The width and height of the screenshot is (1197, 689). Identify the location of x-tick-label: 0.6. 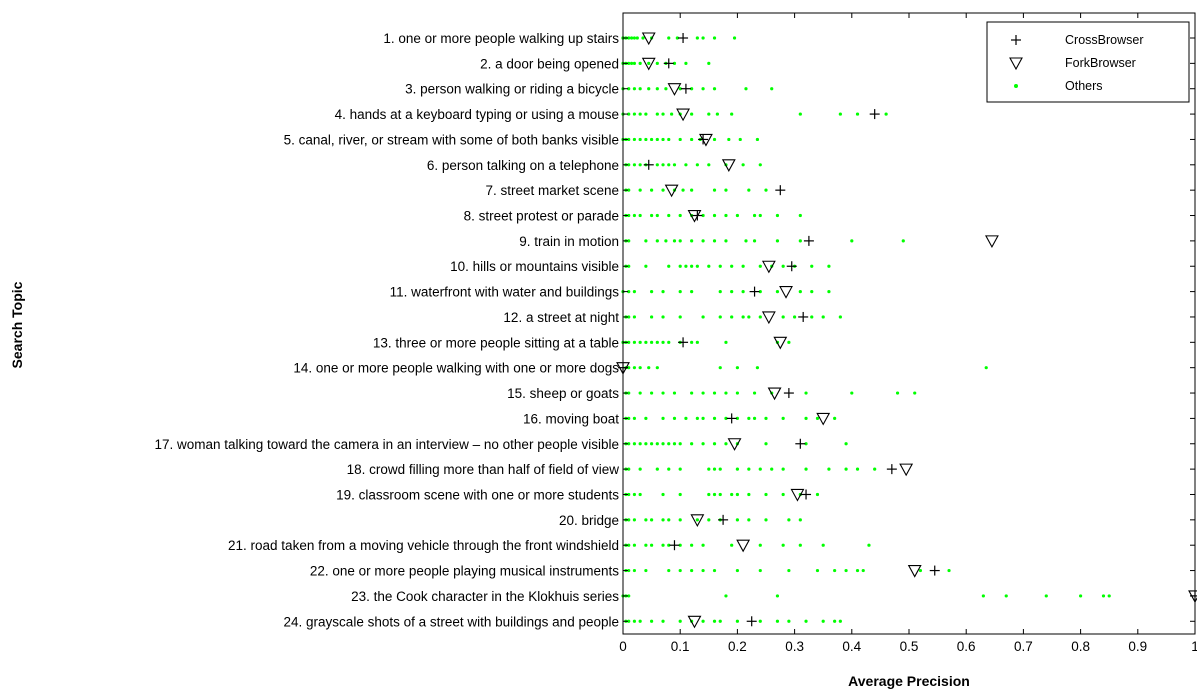
(966, 646).